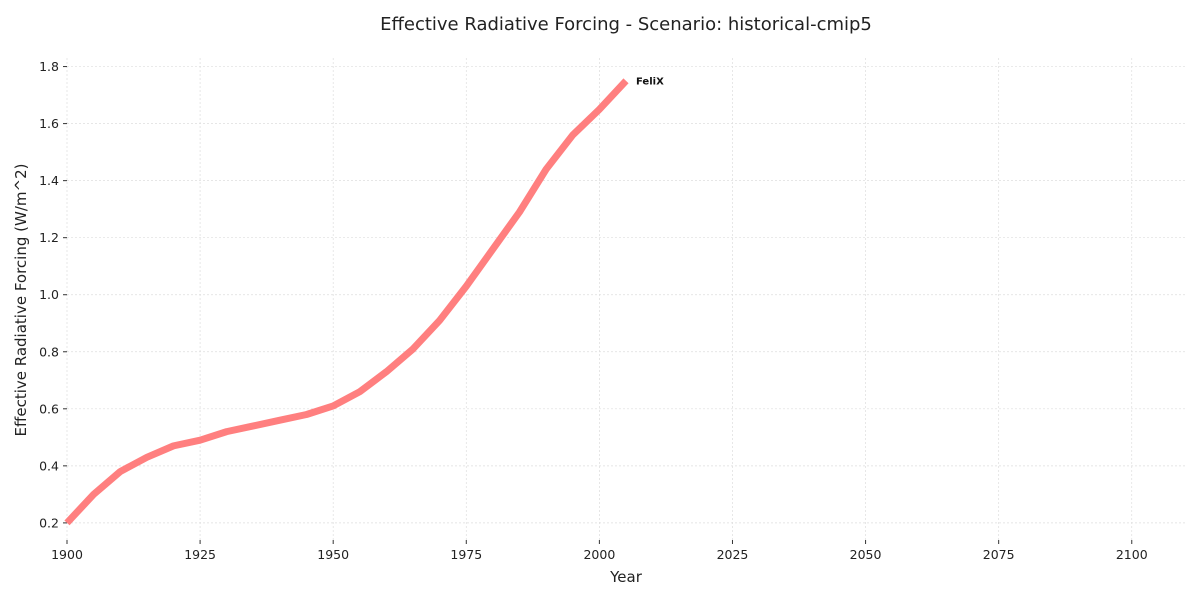 This screenshot has height=605, width=1200. I want to click on series-end-label: FeliX, so click(650, 81).